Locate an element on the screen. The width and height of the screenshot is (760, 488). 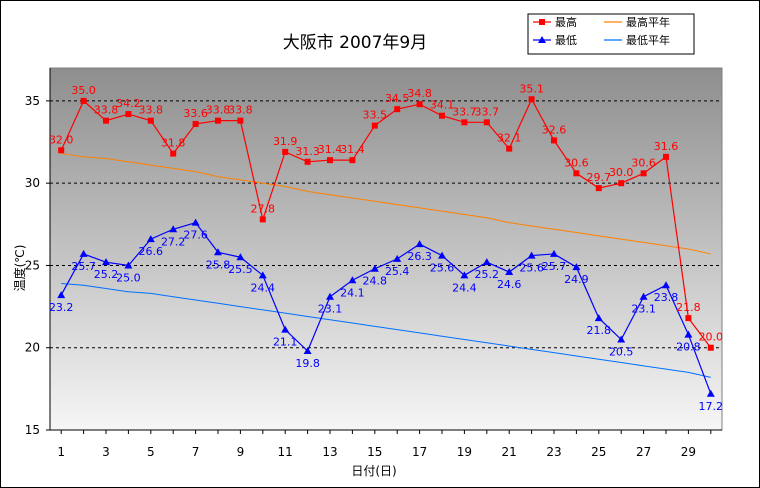
data-label-min: 27.2 is located at coordinates (173, 241).